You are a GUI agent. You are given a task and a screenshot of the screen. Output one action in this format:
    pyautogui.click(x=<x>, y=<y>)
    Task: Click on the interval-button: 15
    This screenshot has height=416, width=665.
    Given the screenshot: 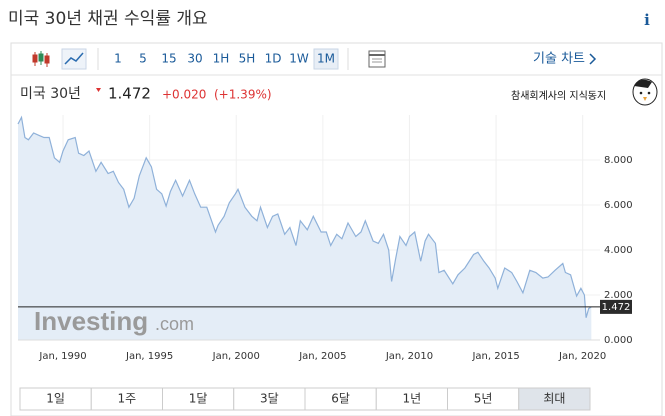 What is the action you would take?
    pyautogui.click(x=168, y=59)
    